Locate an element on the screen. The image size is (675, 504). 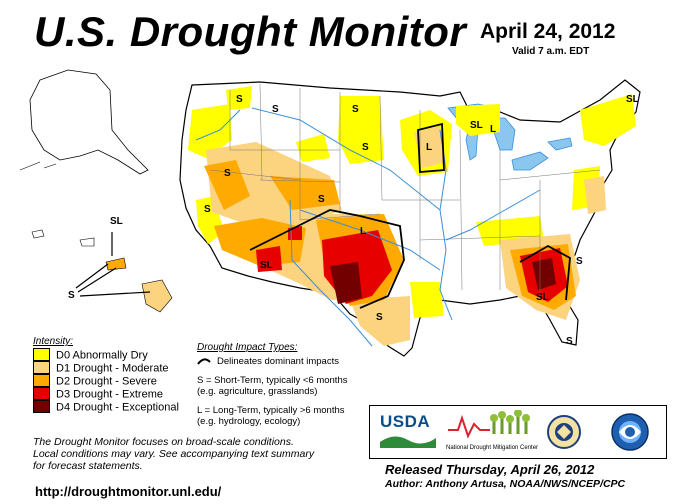
missouri-river is located at coordinates (346, 159).